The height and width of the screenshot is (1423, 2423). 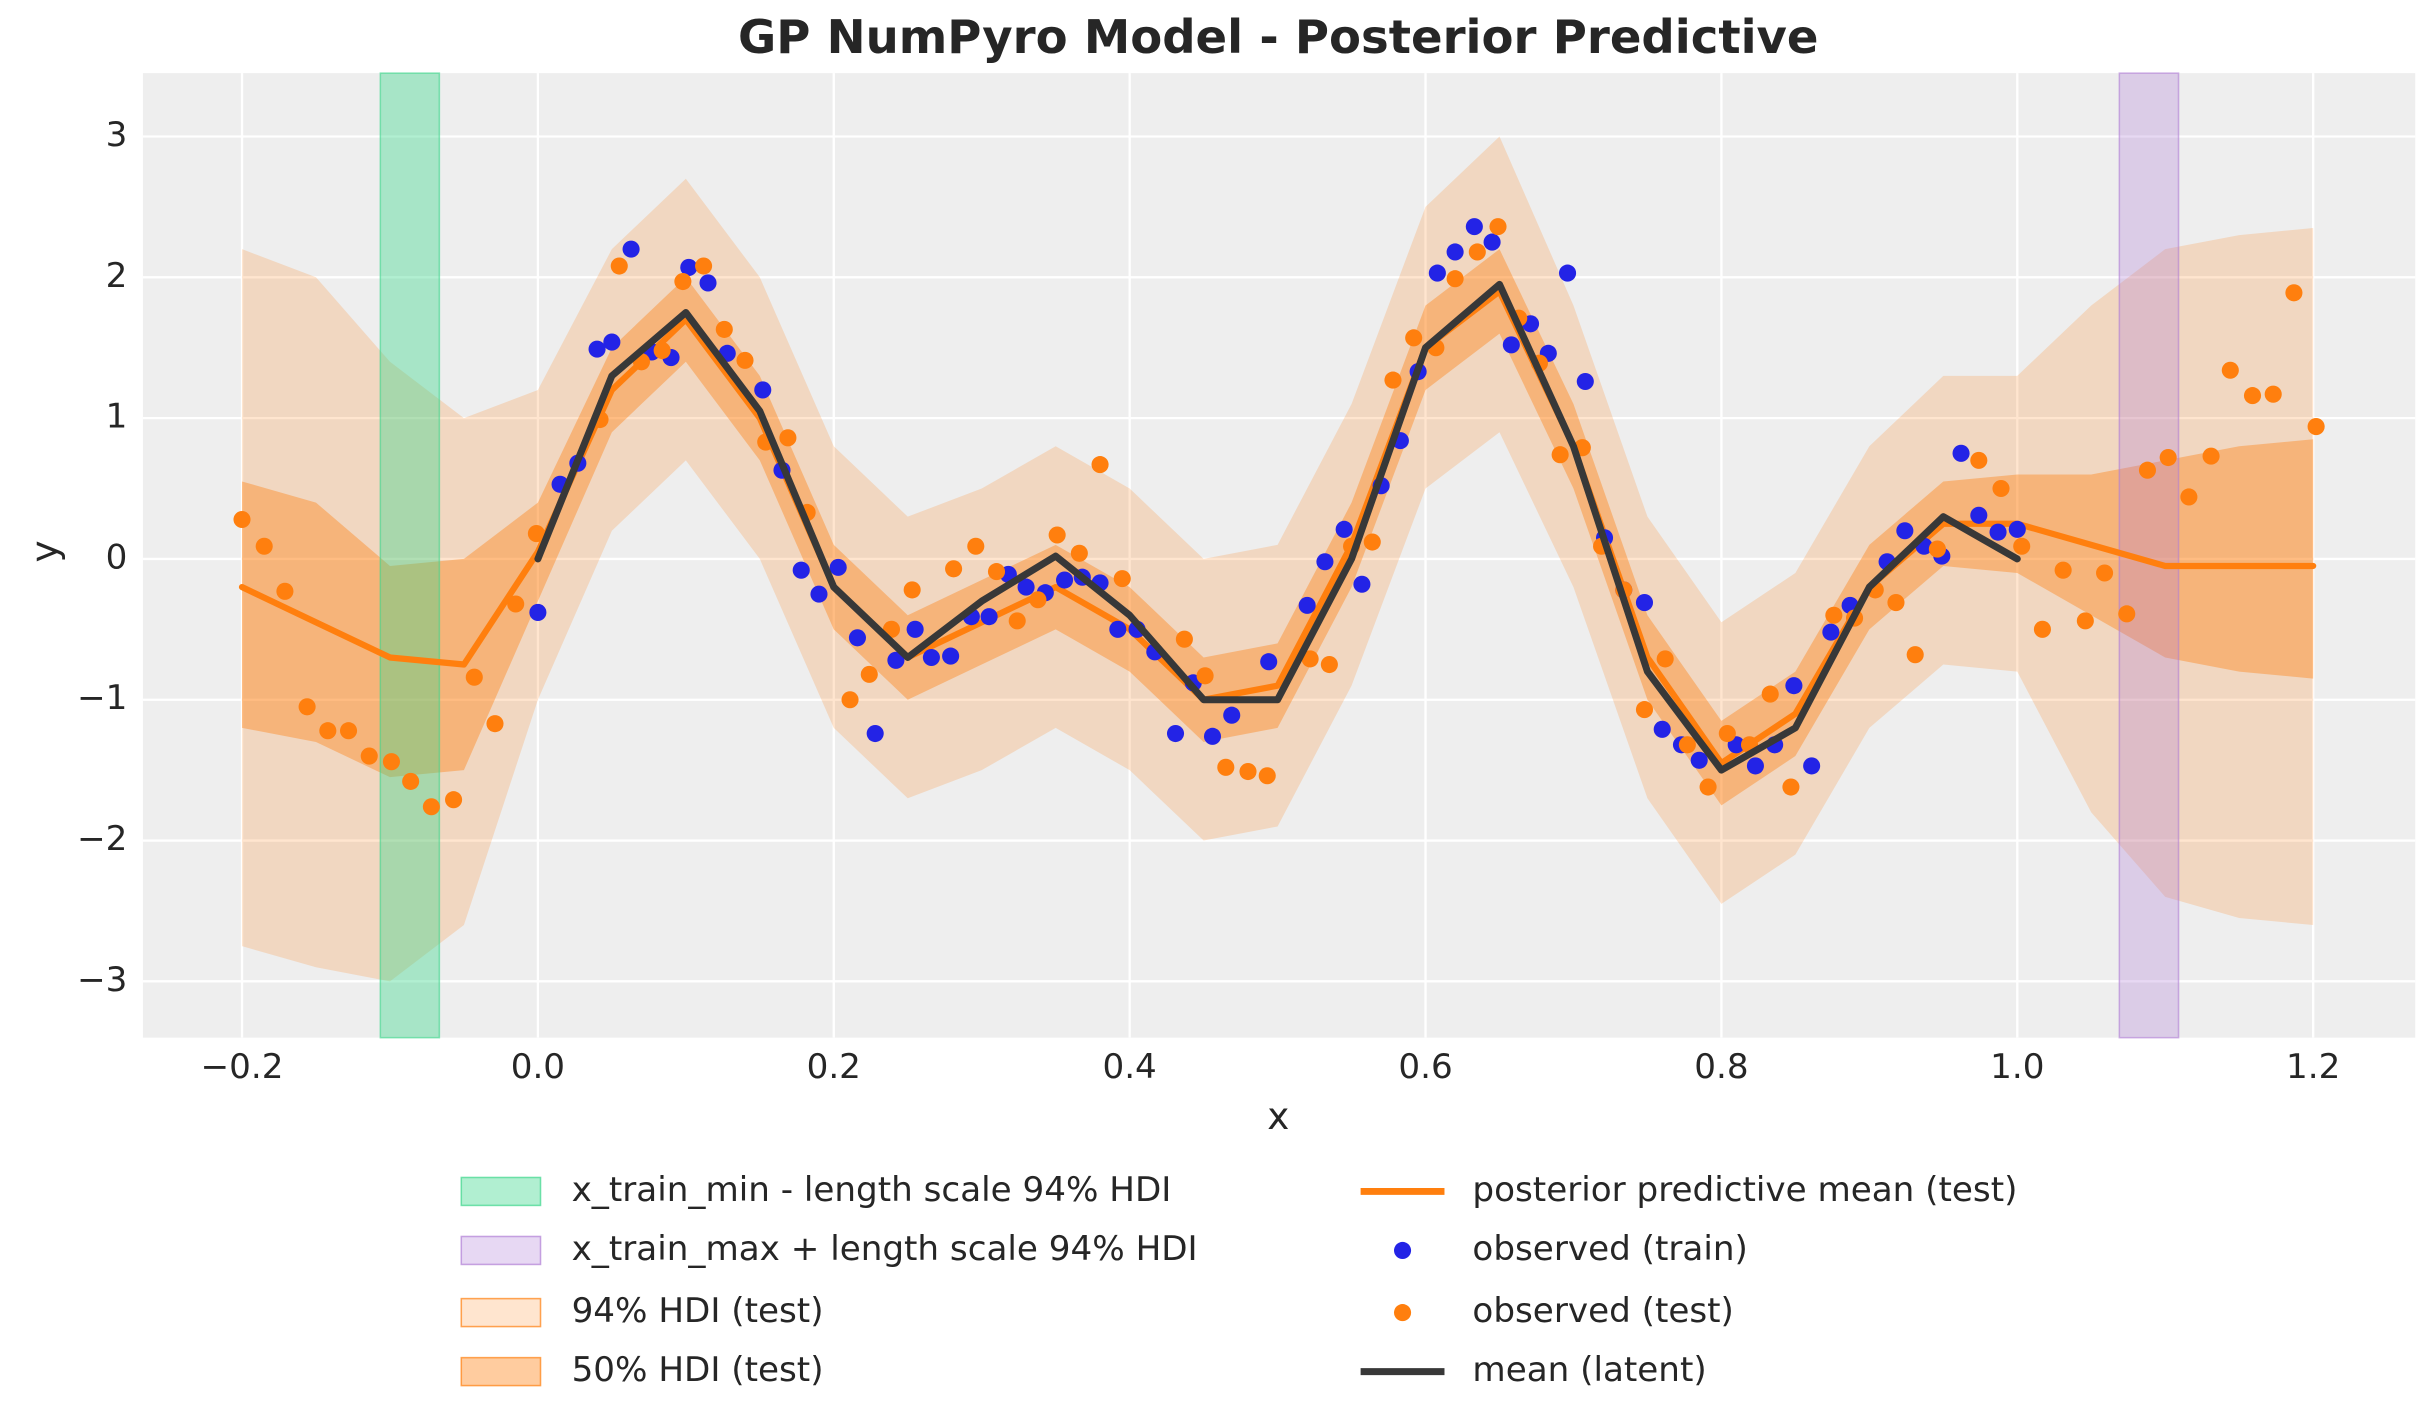 I want to click on legend-label: posterior predictive mean (test), so click(x=1744, y=1190).